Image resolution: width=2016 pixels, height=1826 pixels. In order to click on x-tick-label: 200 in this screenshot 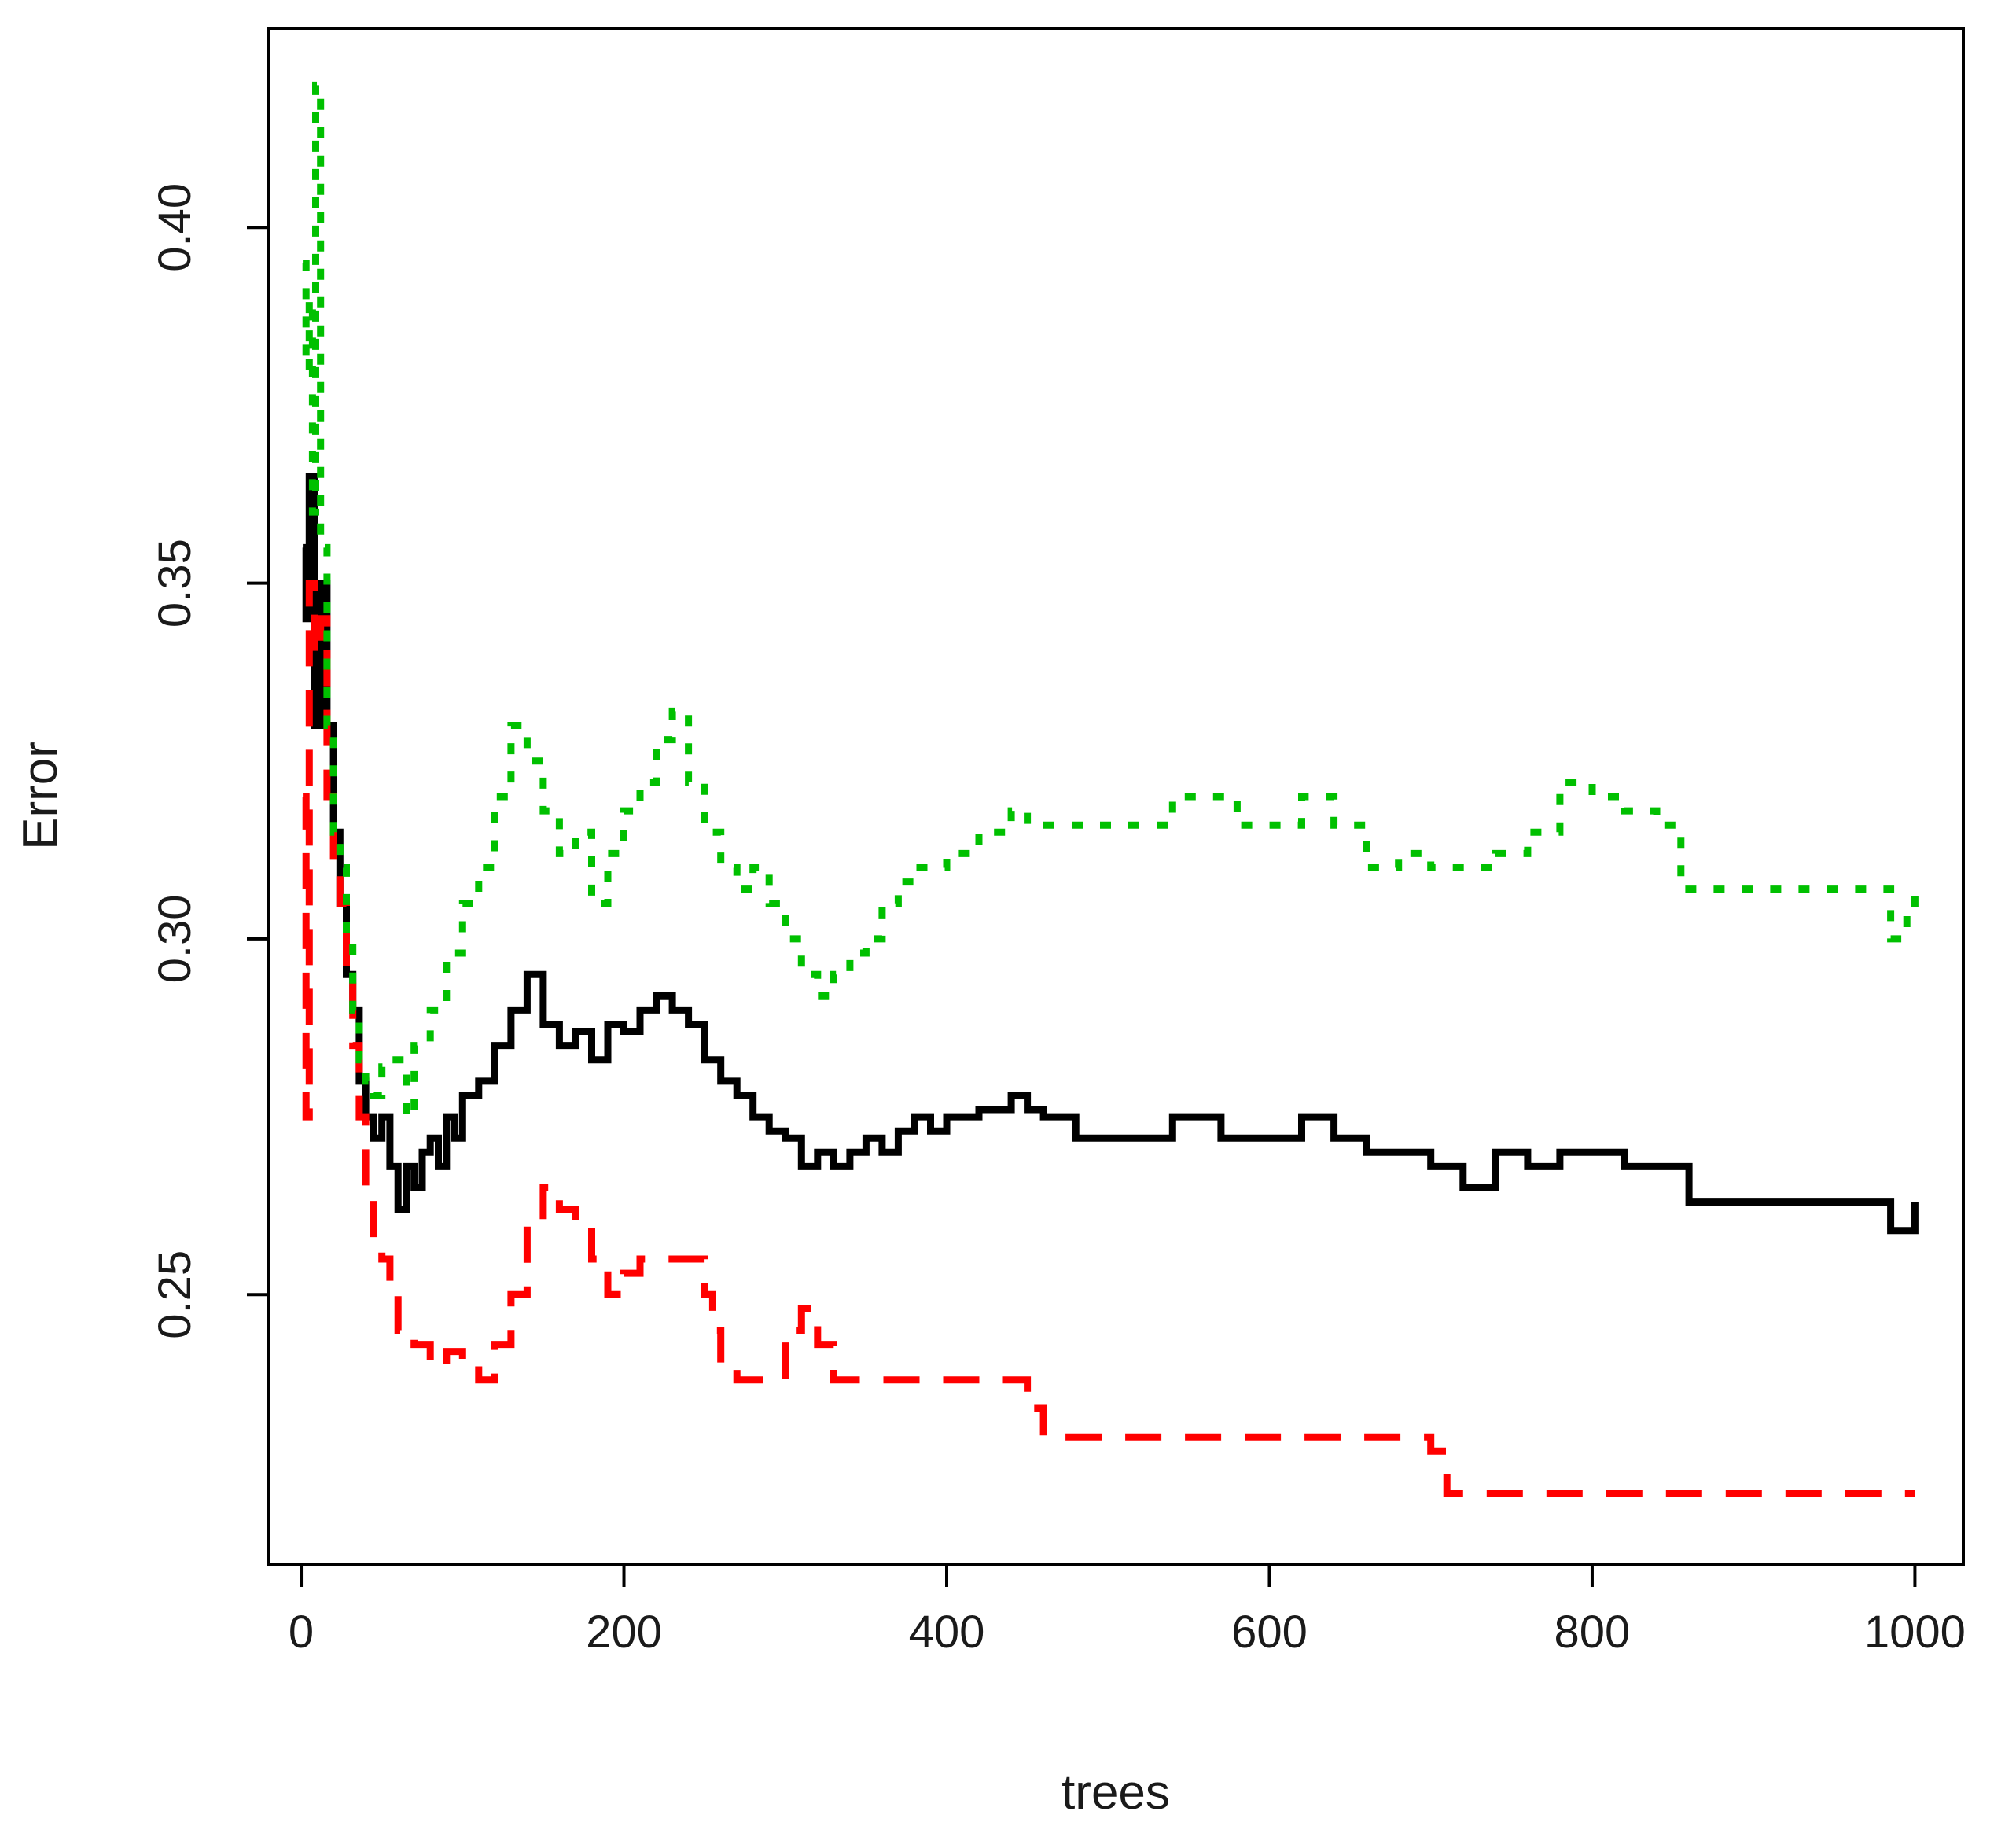, I will do `click(624, 1632)`.